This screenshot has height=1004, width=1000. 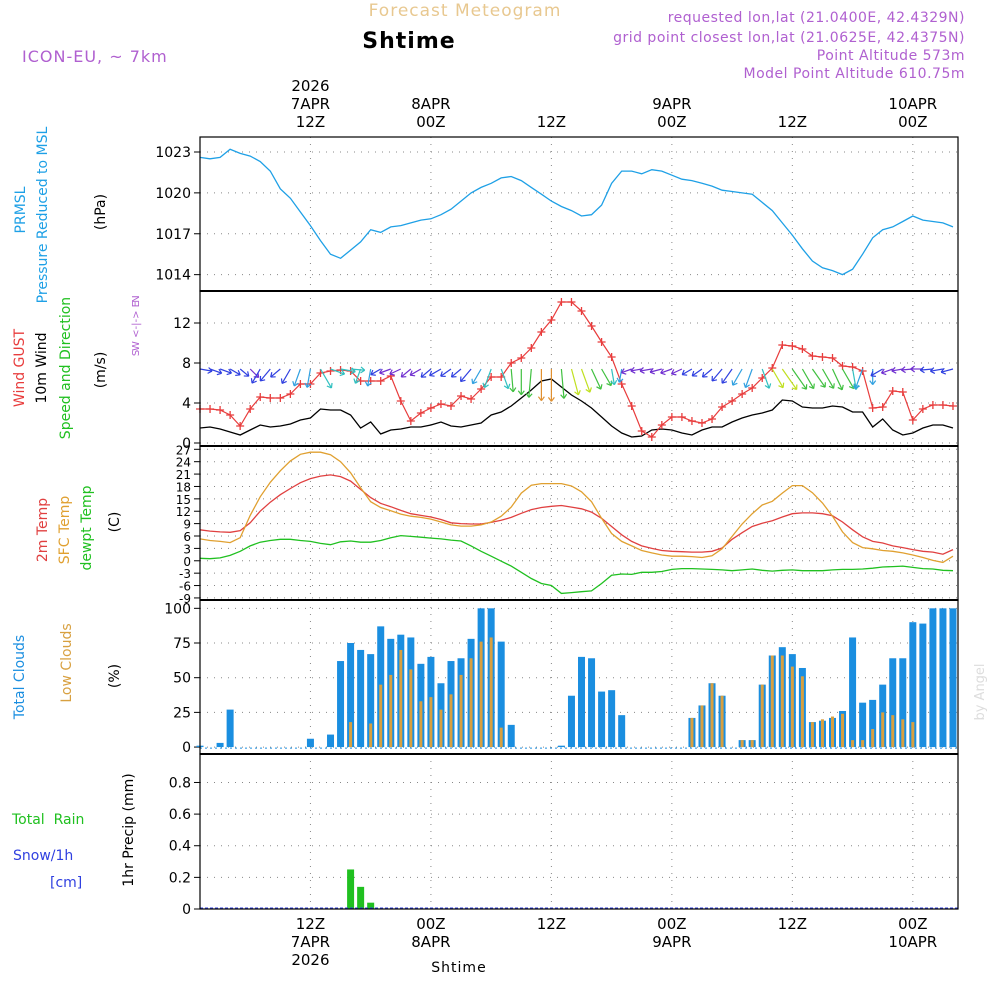 I want to click on y-tick-label: 8, so click(x=186, y=364).